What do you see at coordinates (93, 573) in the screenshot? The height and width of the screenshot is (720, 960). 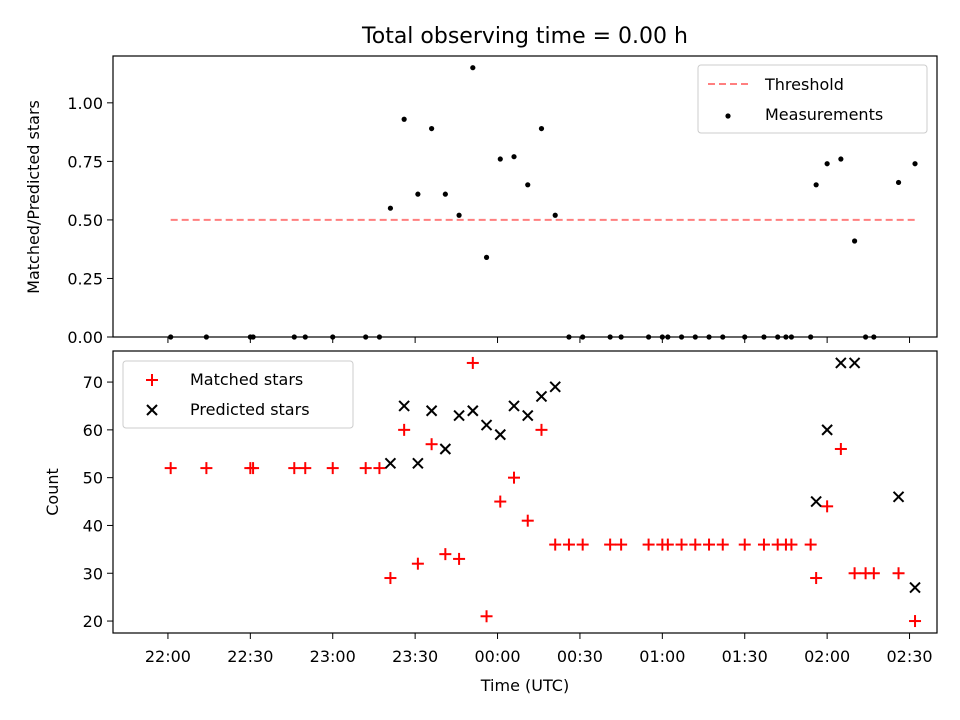 I see `bottom-y-tick-label: 30` at bounding box center [93, 573].